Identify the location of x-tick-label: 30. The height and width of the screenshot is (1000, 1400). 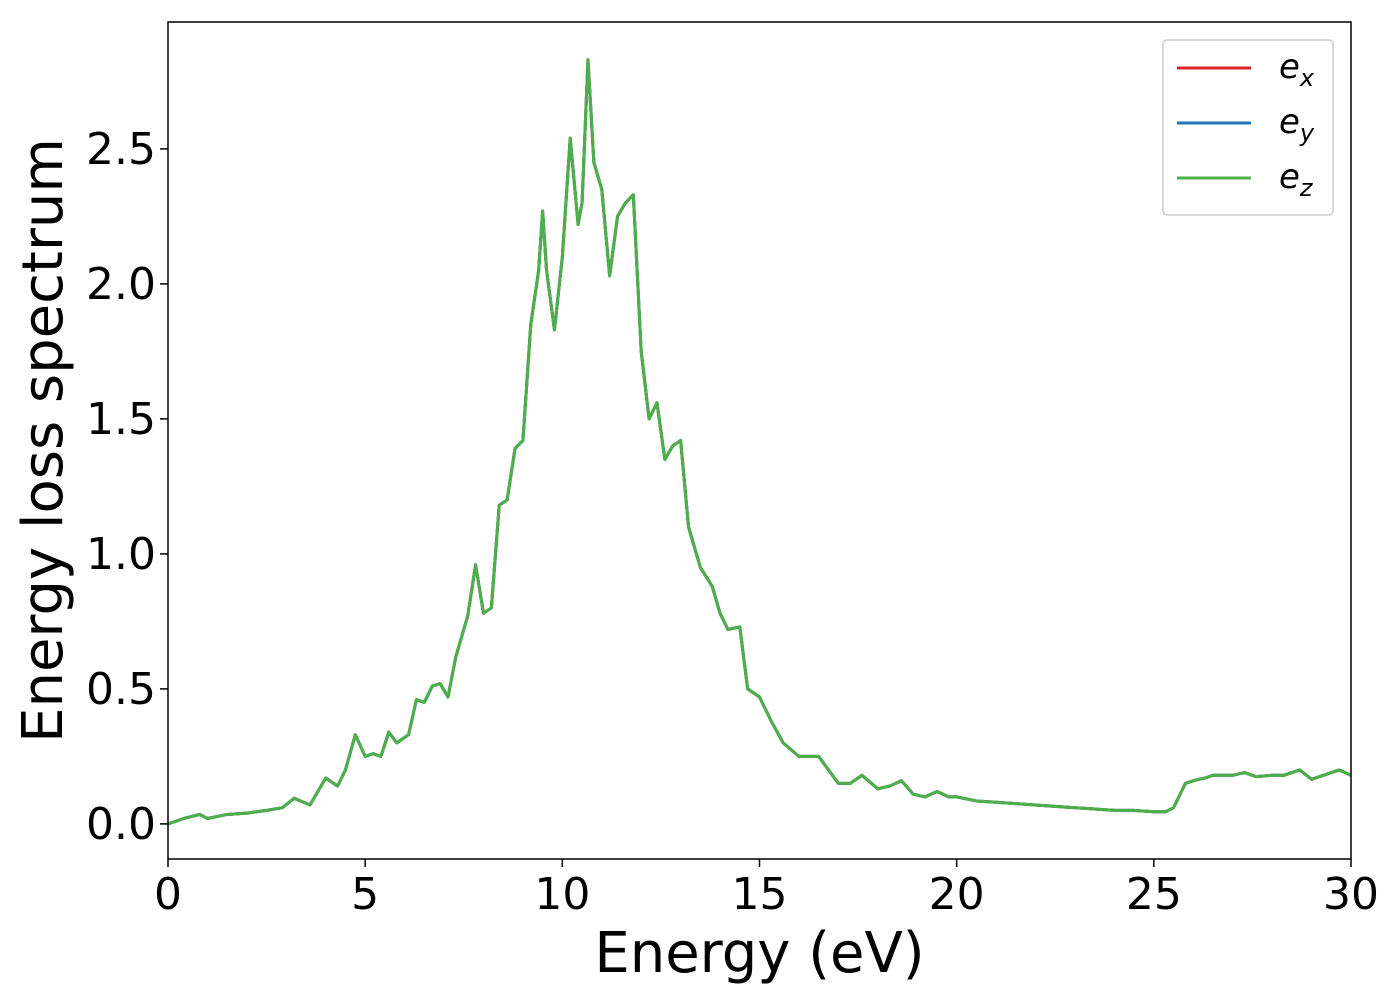
(1351, 894).